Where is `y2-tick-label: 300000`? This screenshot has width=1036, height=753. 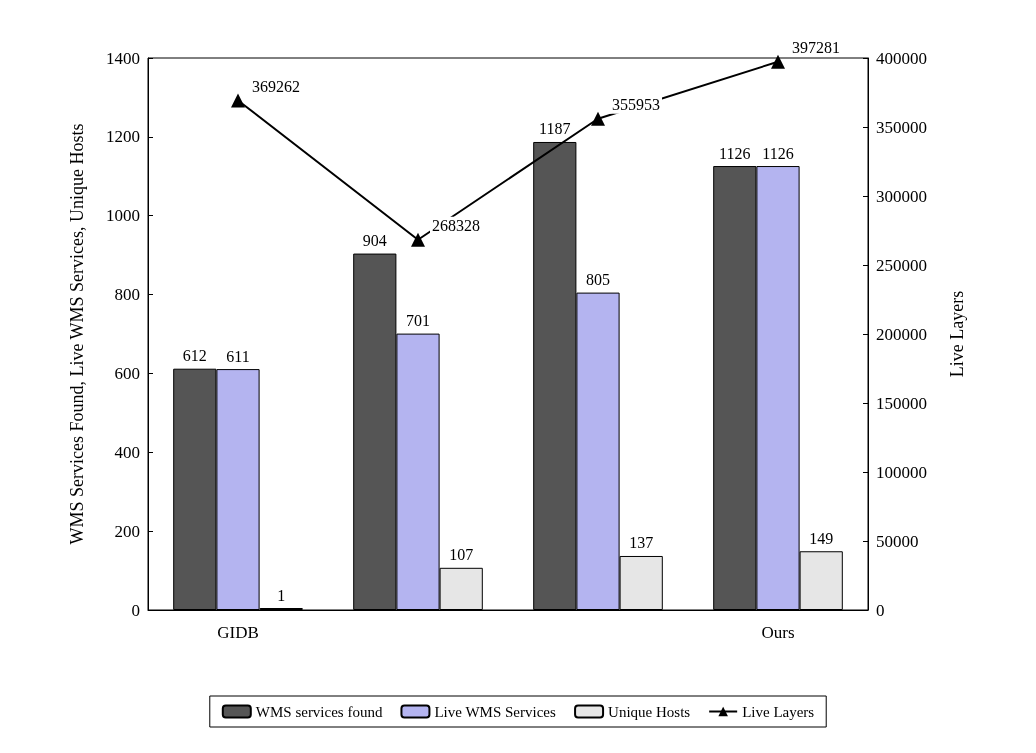
y2-tick-label: 300000 is located at coordinates (901, 196).